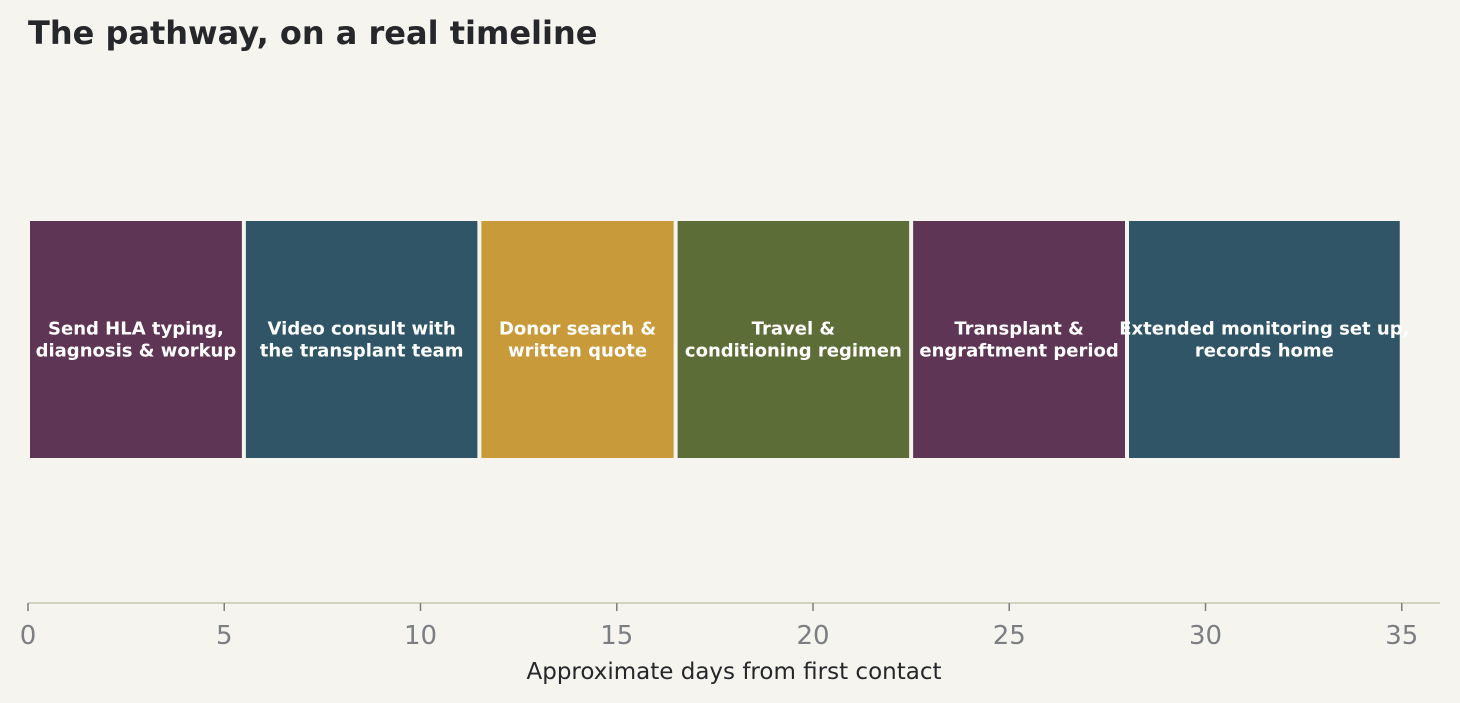  Describe the element at coordinates (1264, 351) in the screenshot. I see `segment-label-line: records home` at that location.